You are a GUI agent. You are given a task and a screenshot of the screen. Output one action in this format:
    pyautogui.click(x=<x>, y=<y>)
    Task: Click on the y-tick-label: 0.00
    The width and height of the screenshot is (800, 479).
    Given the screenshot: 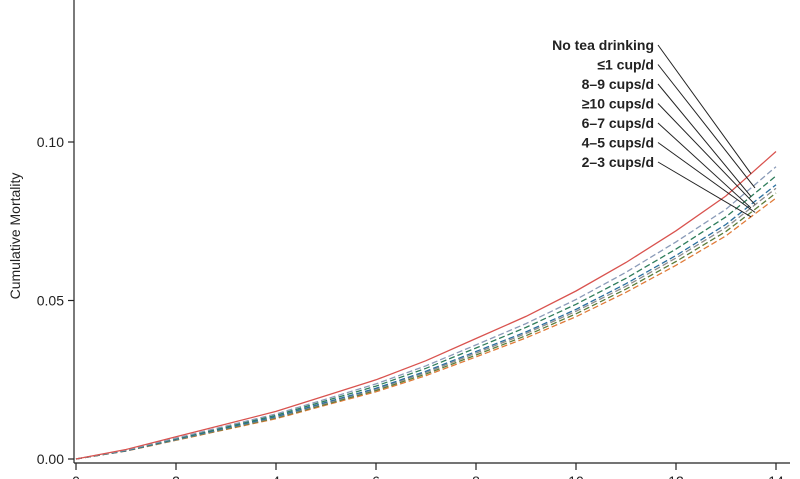 What is the action you would take?
    pyautogui.click(x=50, y=459)
    